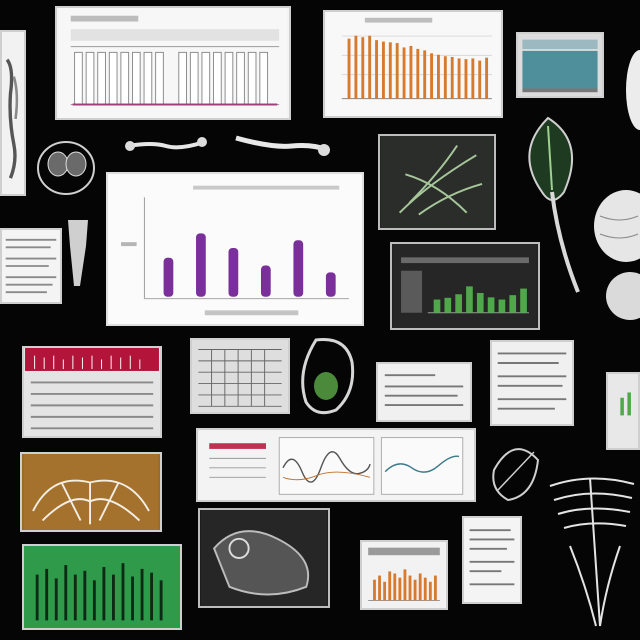  What do you see at coordinates (12, 118) in the screenshot?
I see `bone-illustration-icon` at bounding box center [12, 118].